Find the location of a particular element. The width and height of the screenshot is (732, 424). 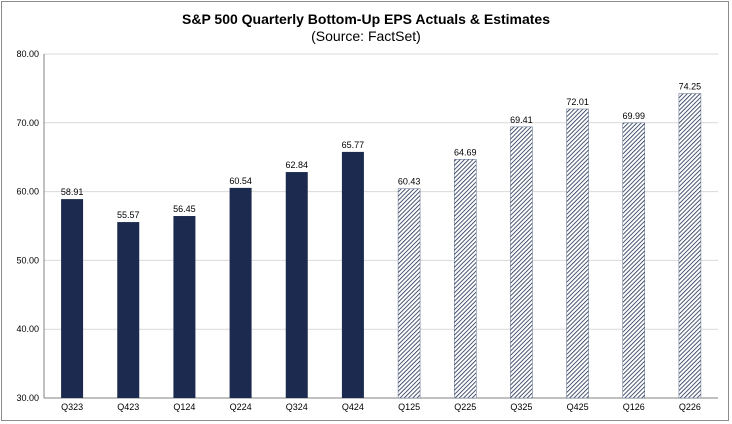

y-tick-label: 80.00 is located at coordinates (27, 54).